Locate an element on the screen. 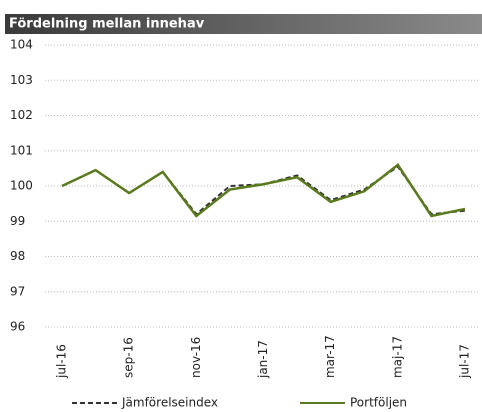  y-tick-label: 97 is located at coordinates (17, 291).